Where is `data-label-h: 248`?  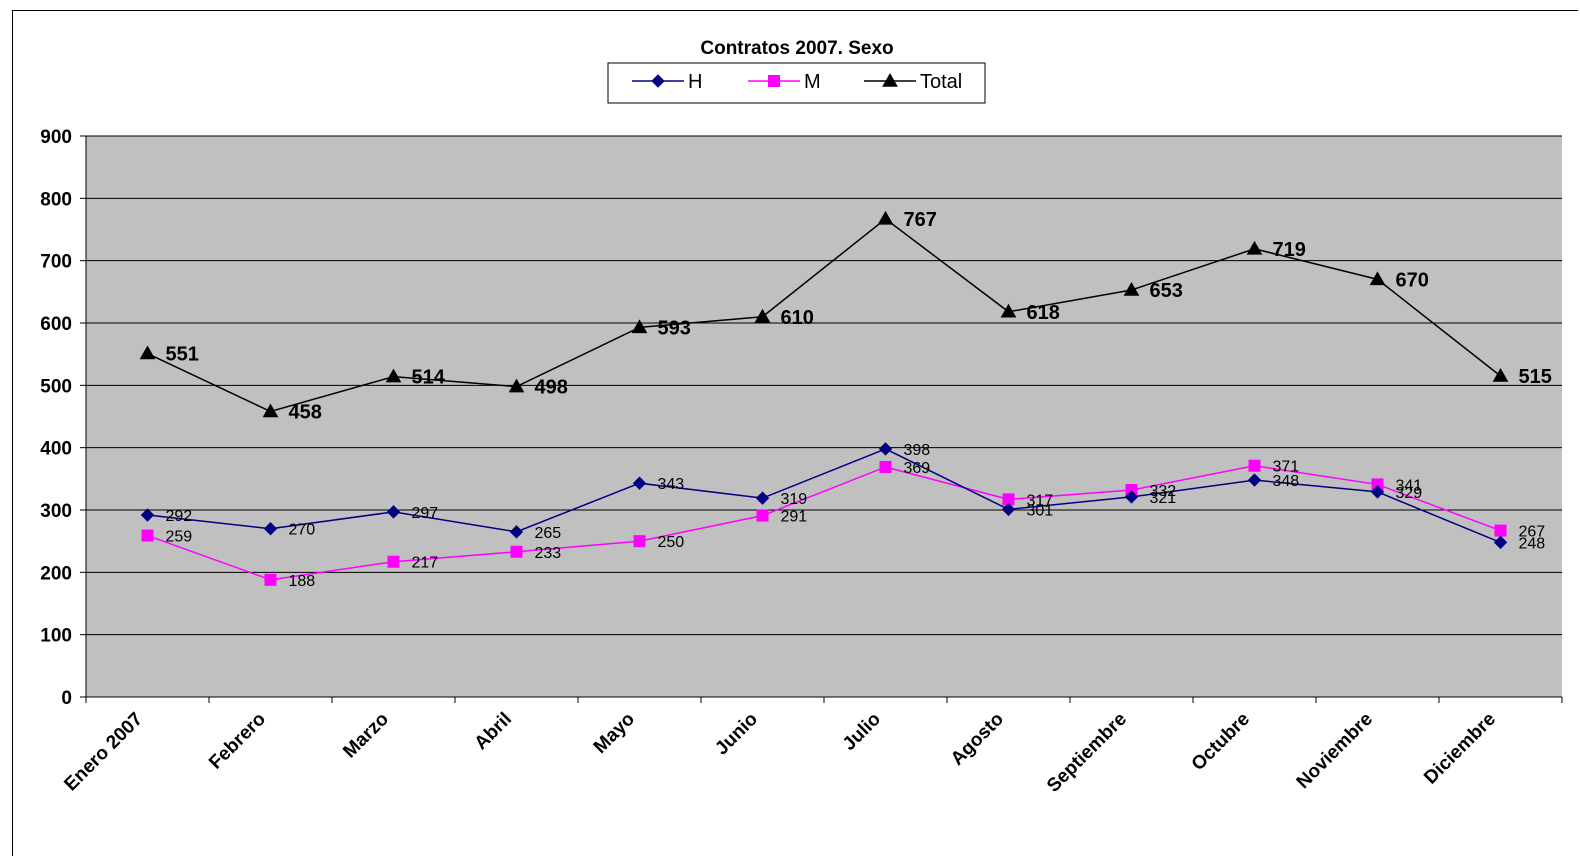
data-label-h: 248 is located at coordinates (1532, 543).